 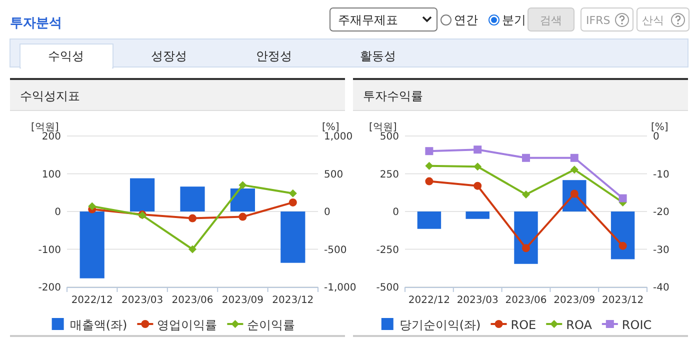 I want to click on text: 검색, so click(x=551, y=20).